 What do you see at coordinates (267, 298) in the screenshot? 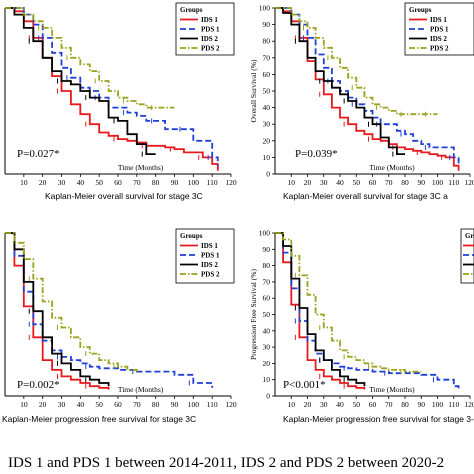
I see `y-tick-label: 60` at bounding box center [267, 298].